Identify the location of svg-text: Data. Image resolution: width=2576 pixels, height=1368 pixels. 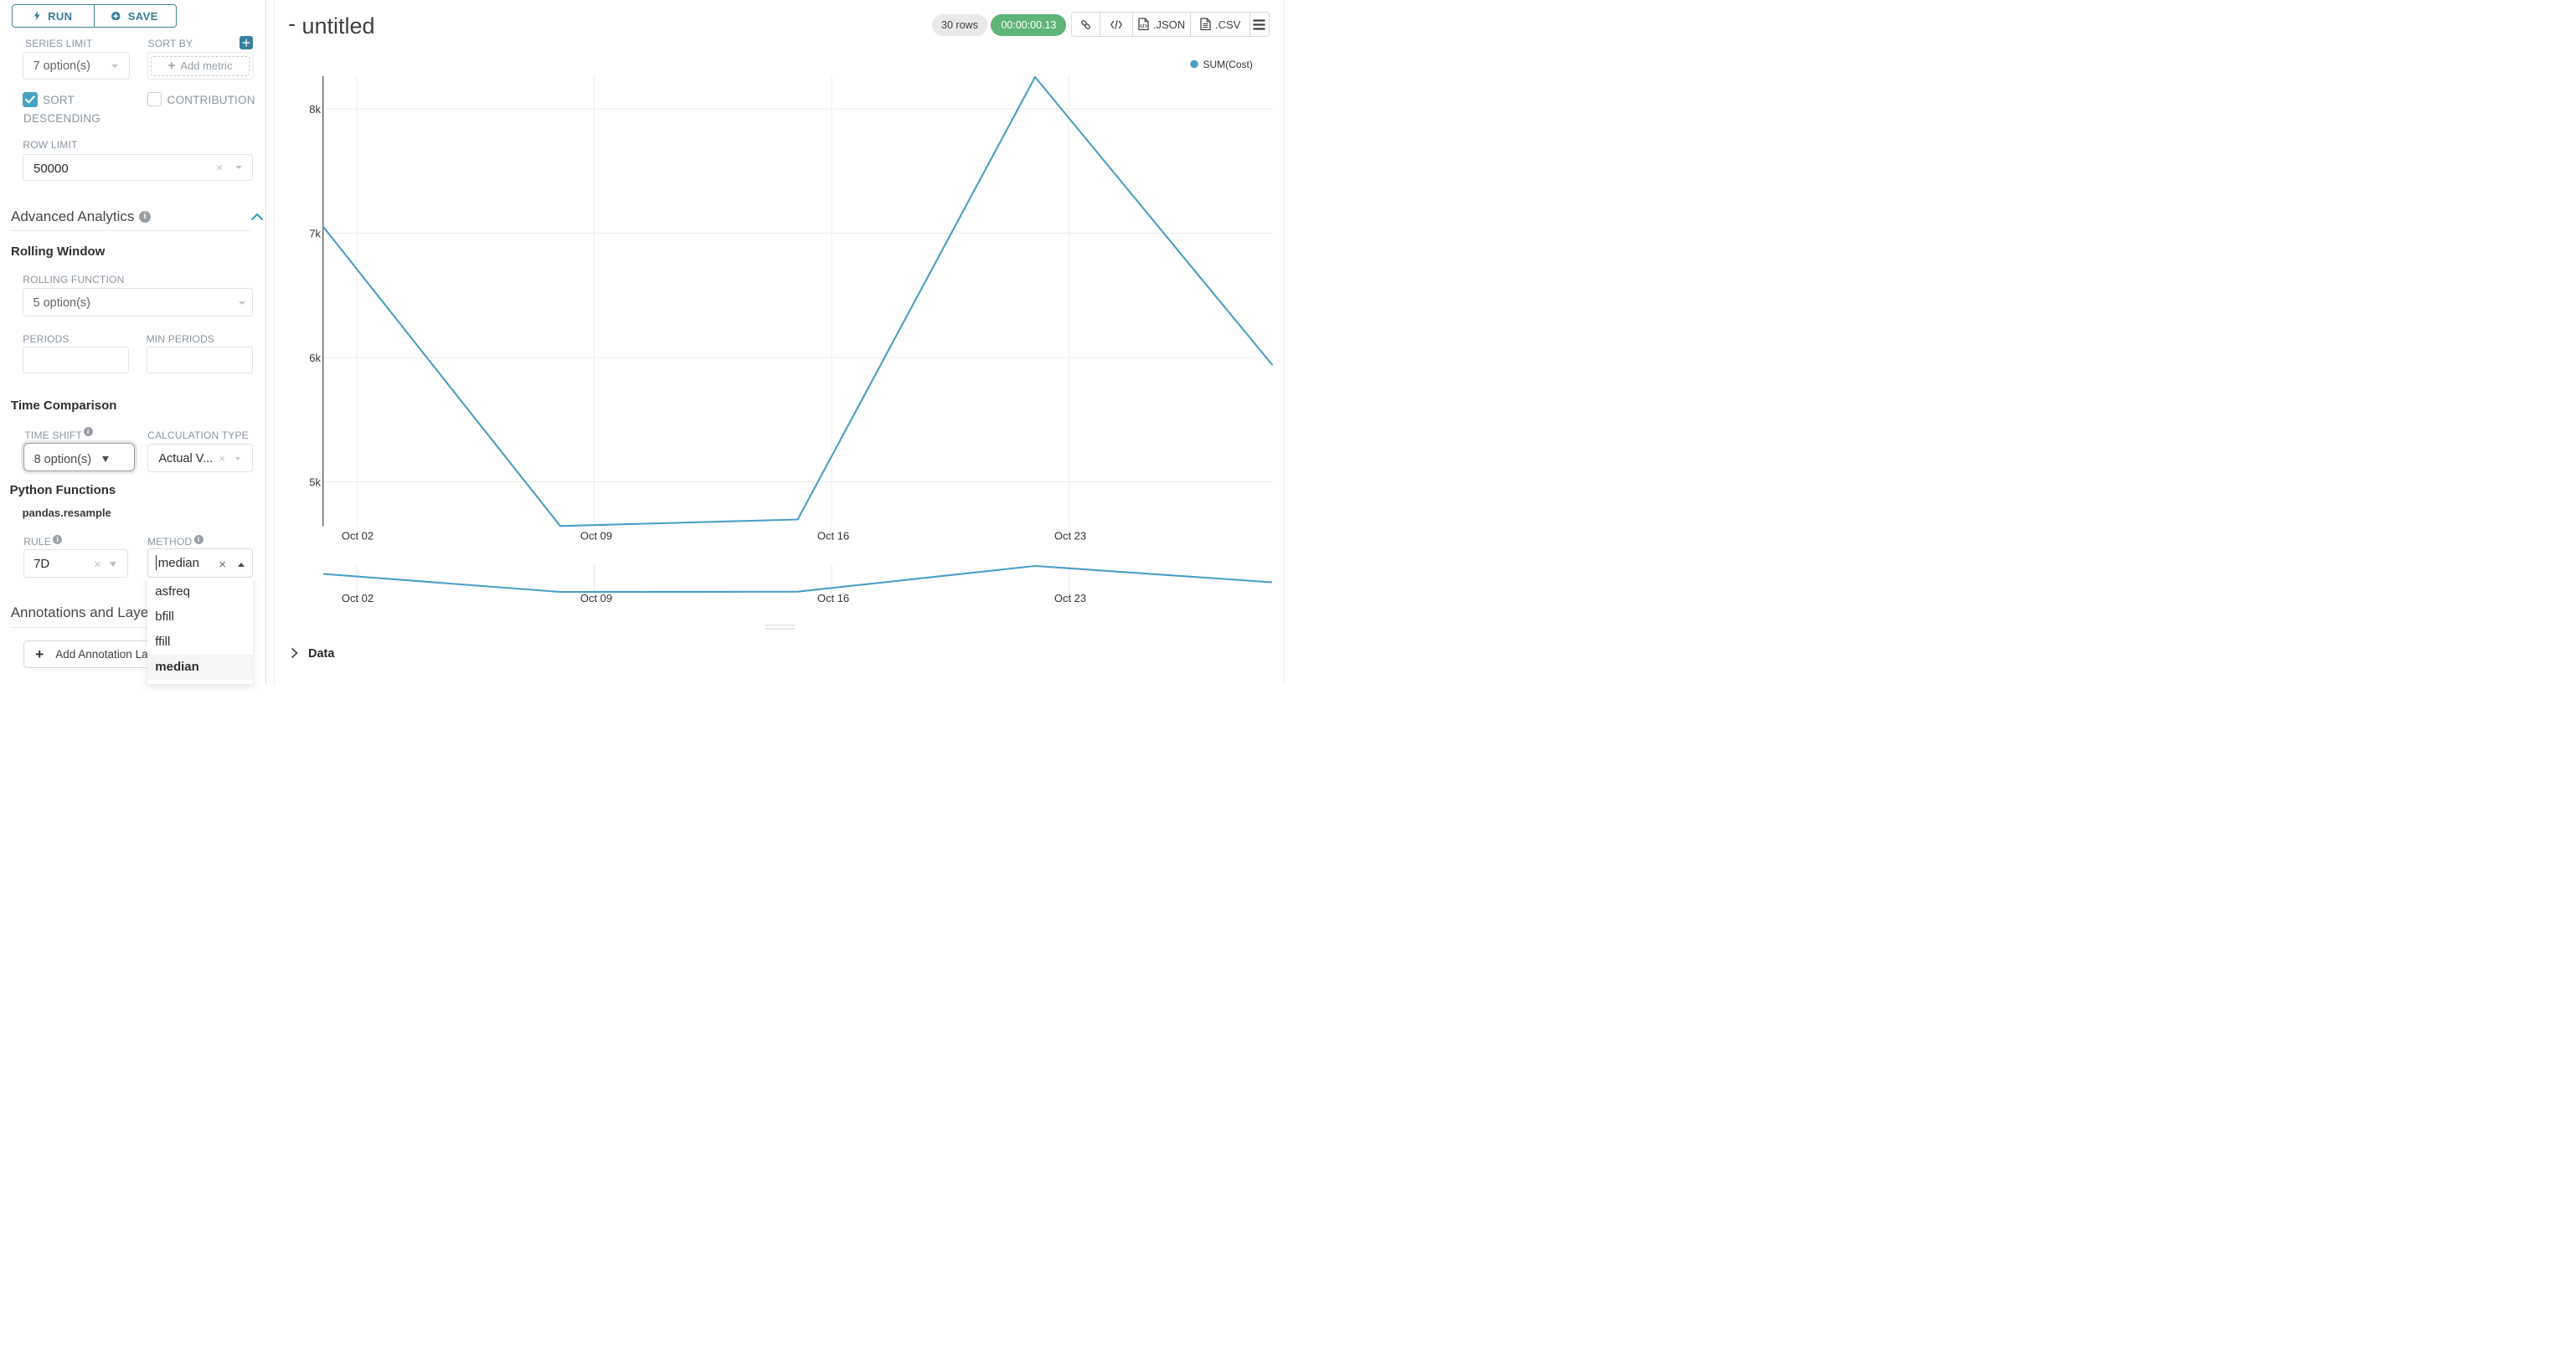
(321, 654).